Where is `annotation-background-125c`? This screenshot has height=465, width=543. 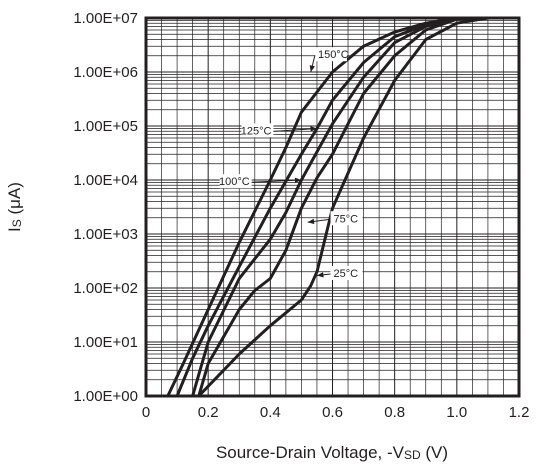 annotation-background-125c is located at coordinates (257, 130).